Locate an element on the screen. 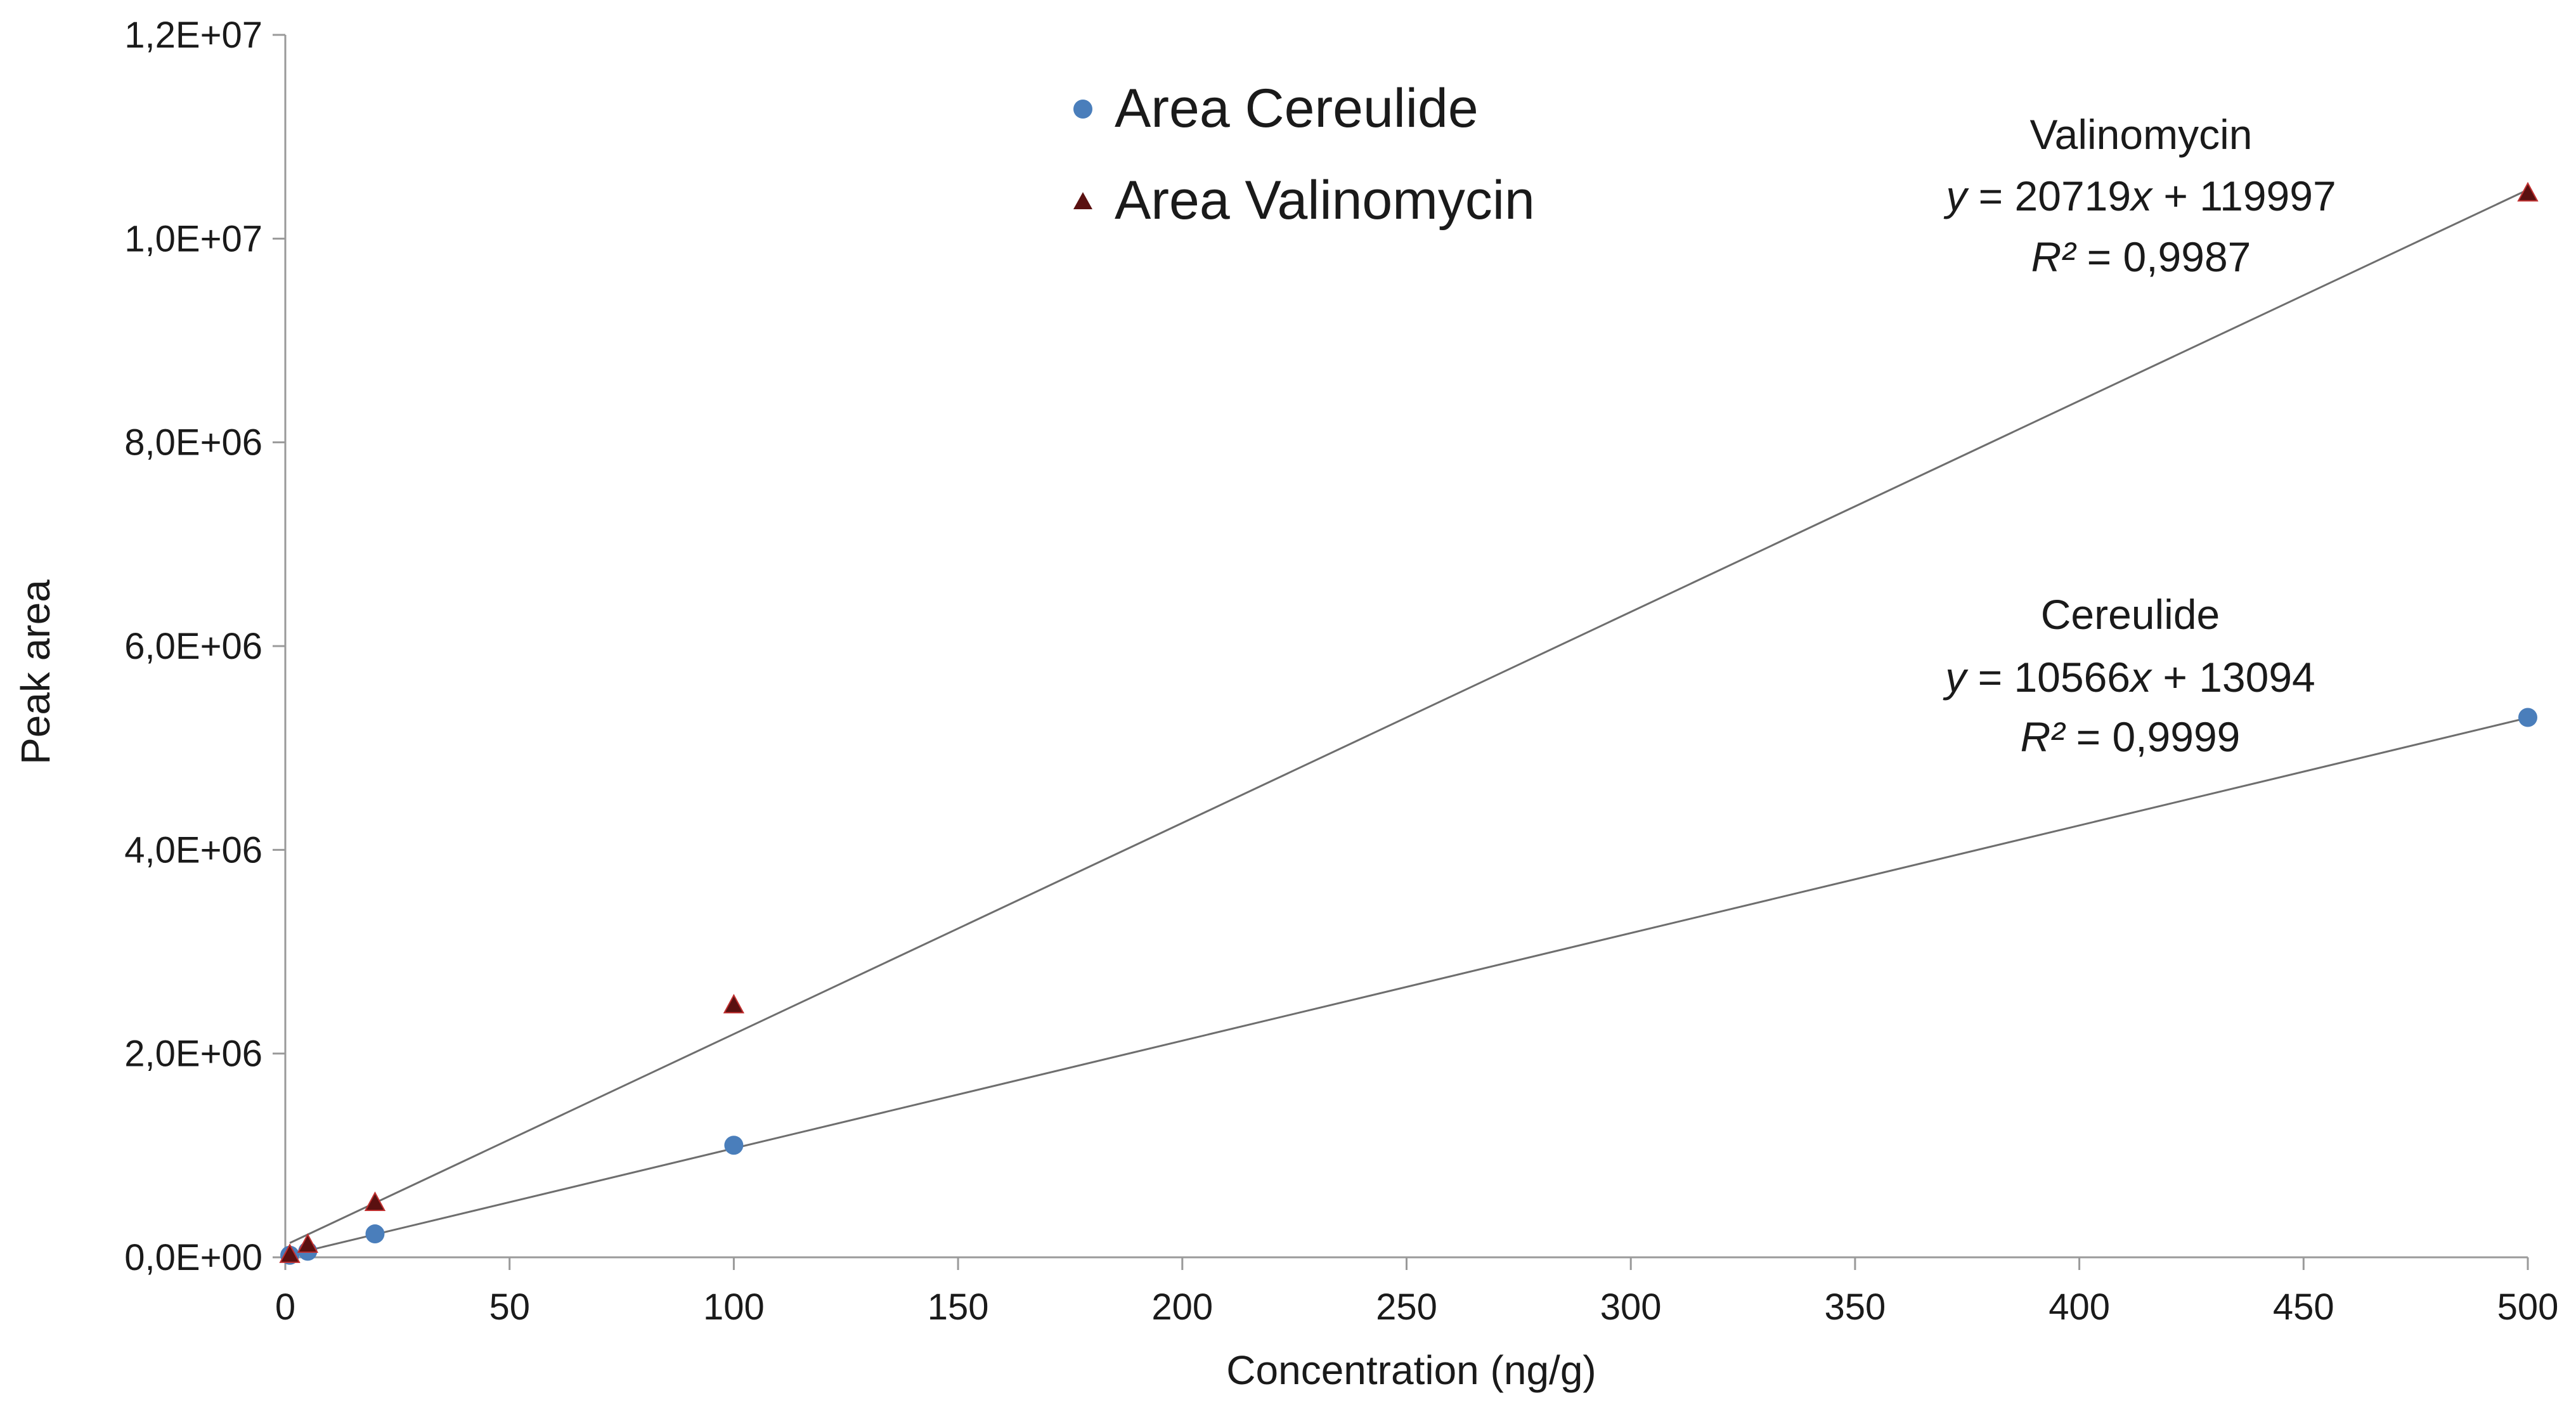  annotation-cereulide-equation: y = 10566x + 13094 is located at coordinates (2129, 677).